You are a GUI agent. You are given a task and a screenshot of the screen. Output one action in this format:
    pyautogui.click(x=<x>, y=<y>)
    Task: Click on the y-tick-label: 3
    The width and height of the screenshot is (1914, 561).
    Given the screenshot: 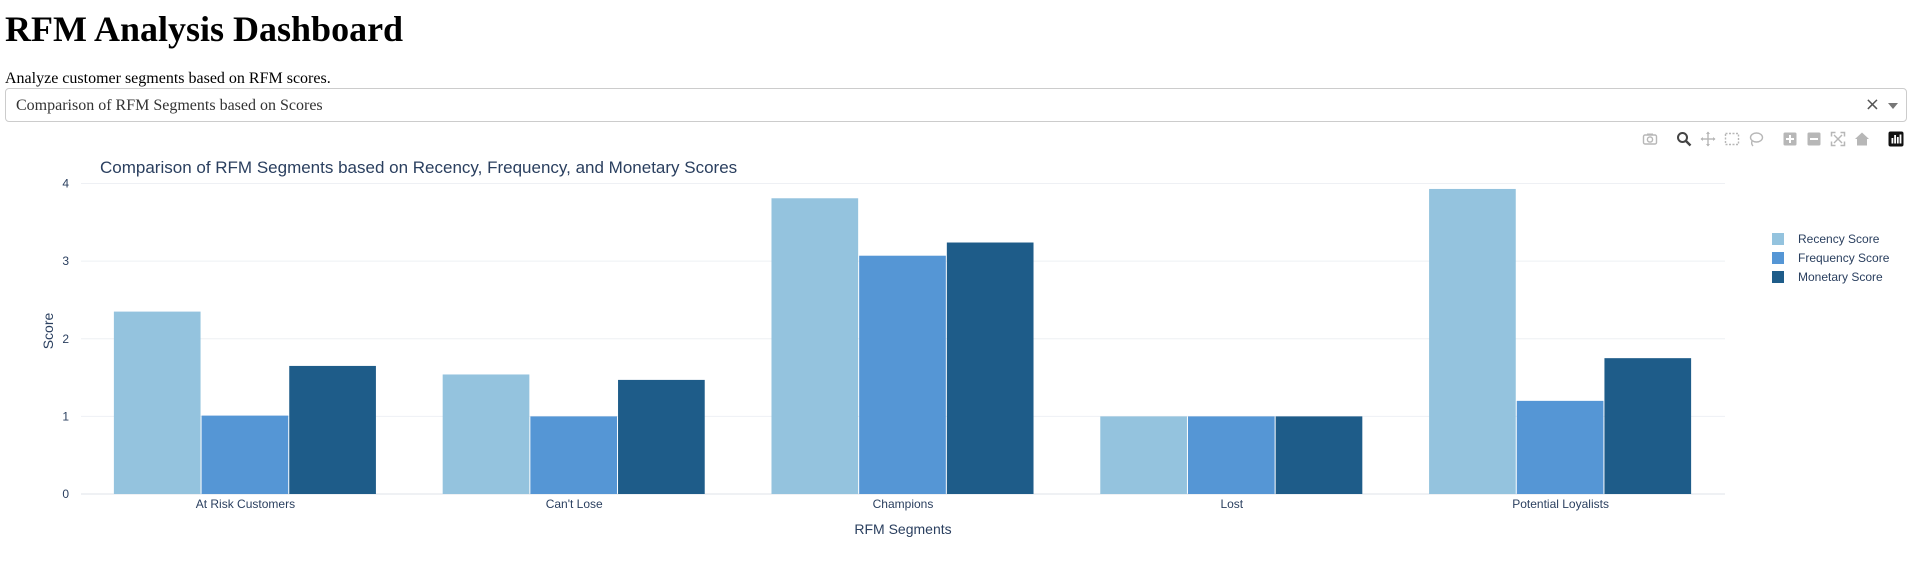 What is the action you would take?
    pyautogui.click(x=65, y=261)
    